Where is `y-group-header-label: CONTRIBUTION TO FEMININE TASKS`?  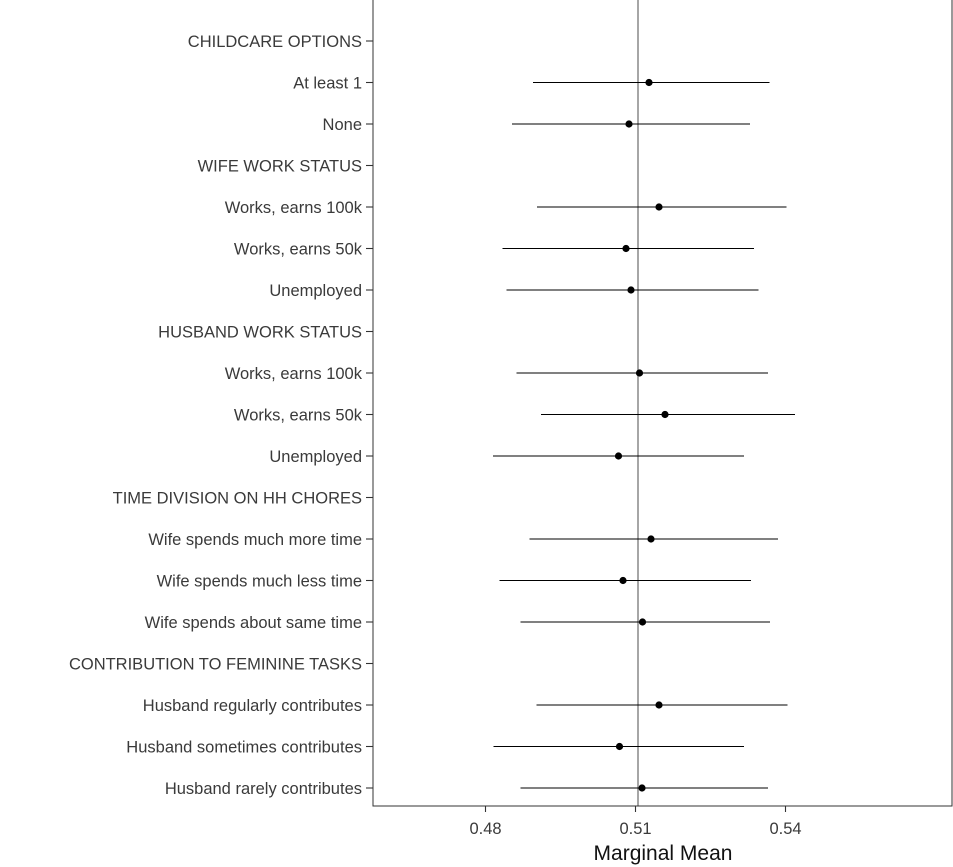
y-group-header-label: CONTRIBUTION TO FEMININE TASKS is located at coordinates (215, 665).